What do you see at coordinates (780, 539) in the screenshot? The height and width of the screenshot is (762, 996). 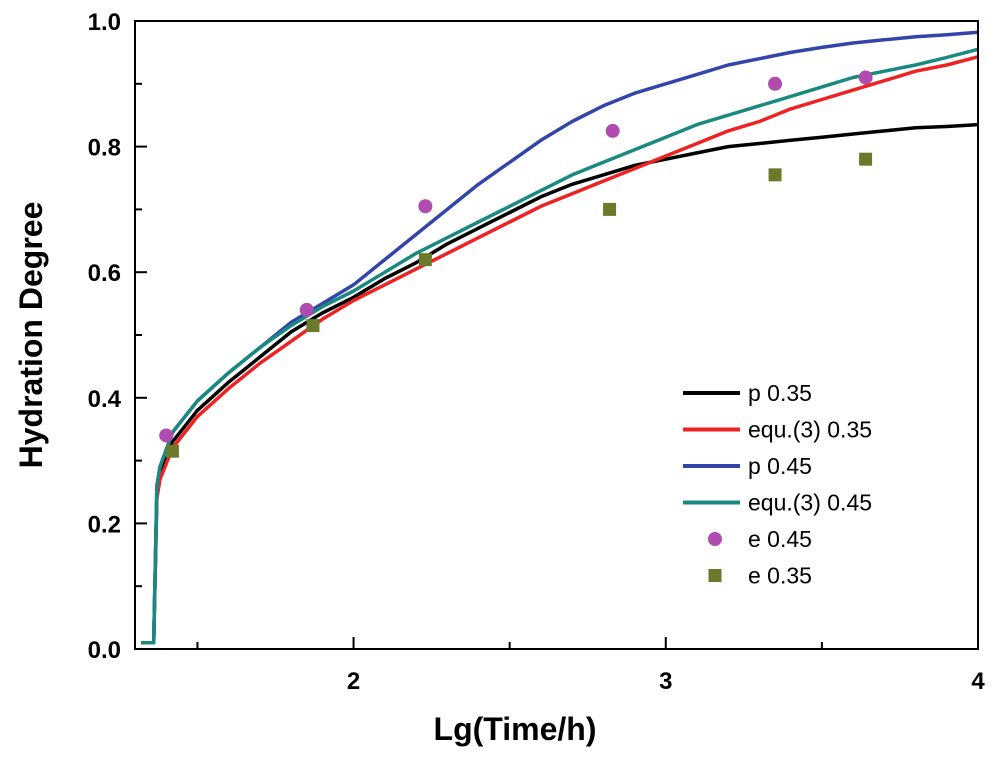 I see `legend-label-e-0-45: e 0.45` at bounding box center [780, 539].